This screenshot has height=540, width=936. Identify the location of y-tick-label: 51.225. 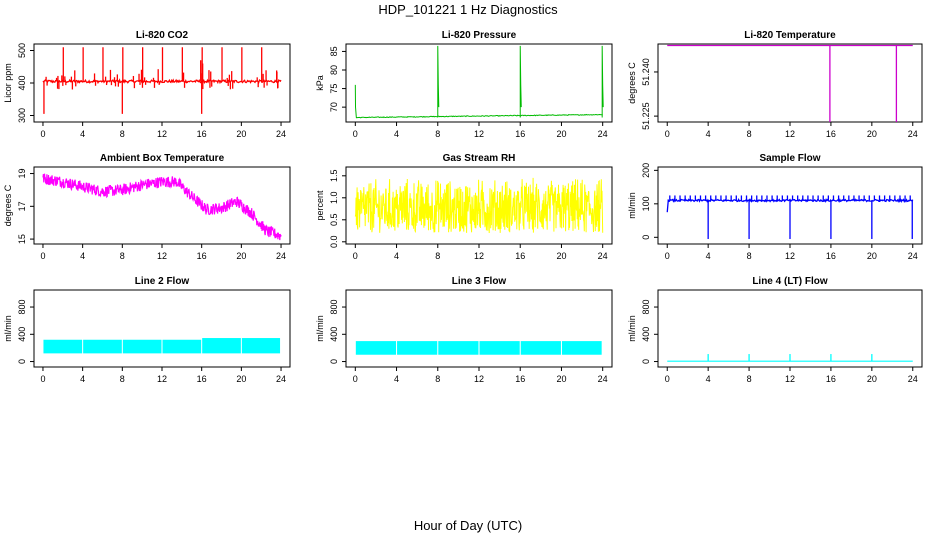
(646, 116).